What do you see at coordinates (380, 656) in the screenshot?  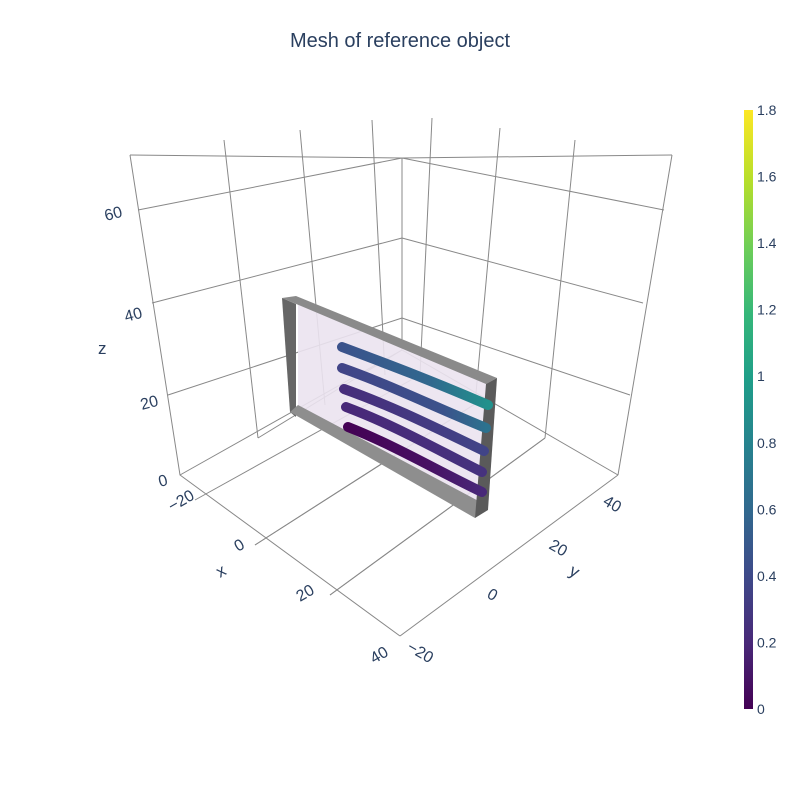 I see `x-tick-label: 40` at bounding box center [380, 656].